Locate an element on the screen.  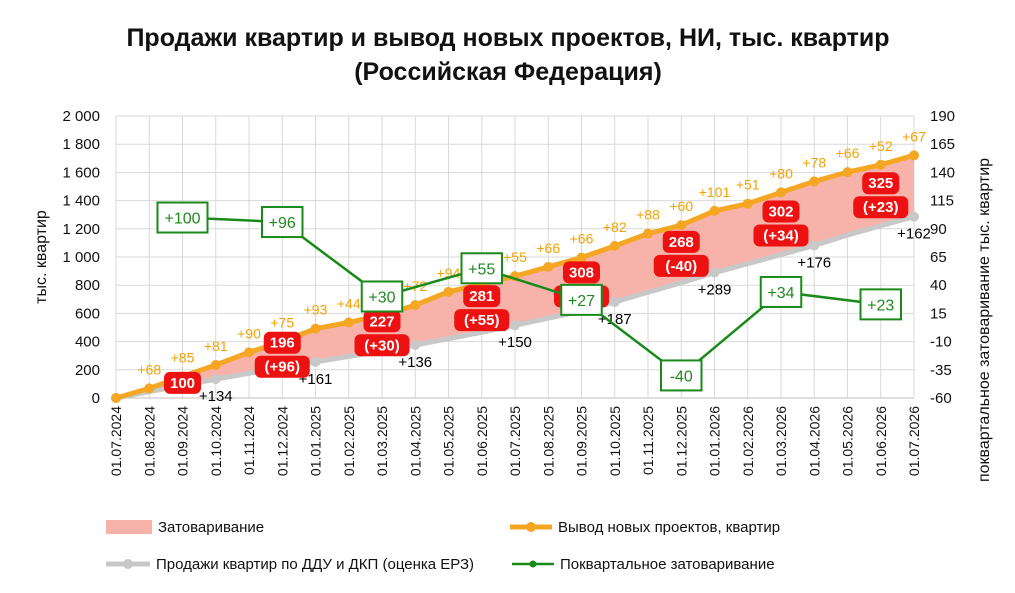
x-tick-label: 01.09.2024 is located at coordinates (183, 441).